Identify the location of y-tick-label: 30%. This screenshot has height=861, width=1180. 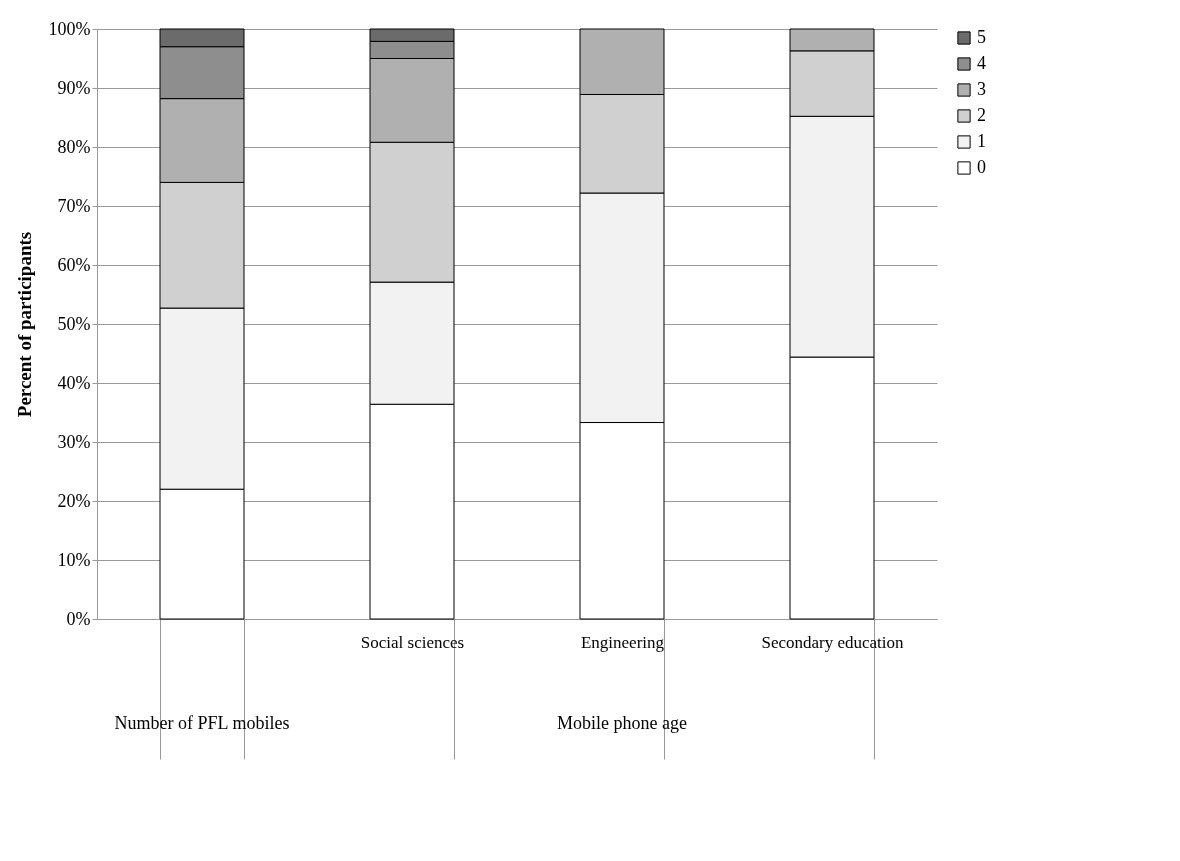
(74, 441).